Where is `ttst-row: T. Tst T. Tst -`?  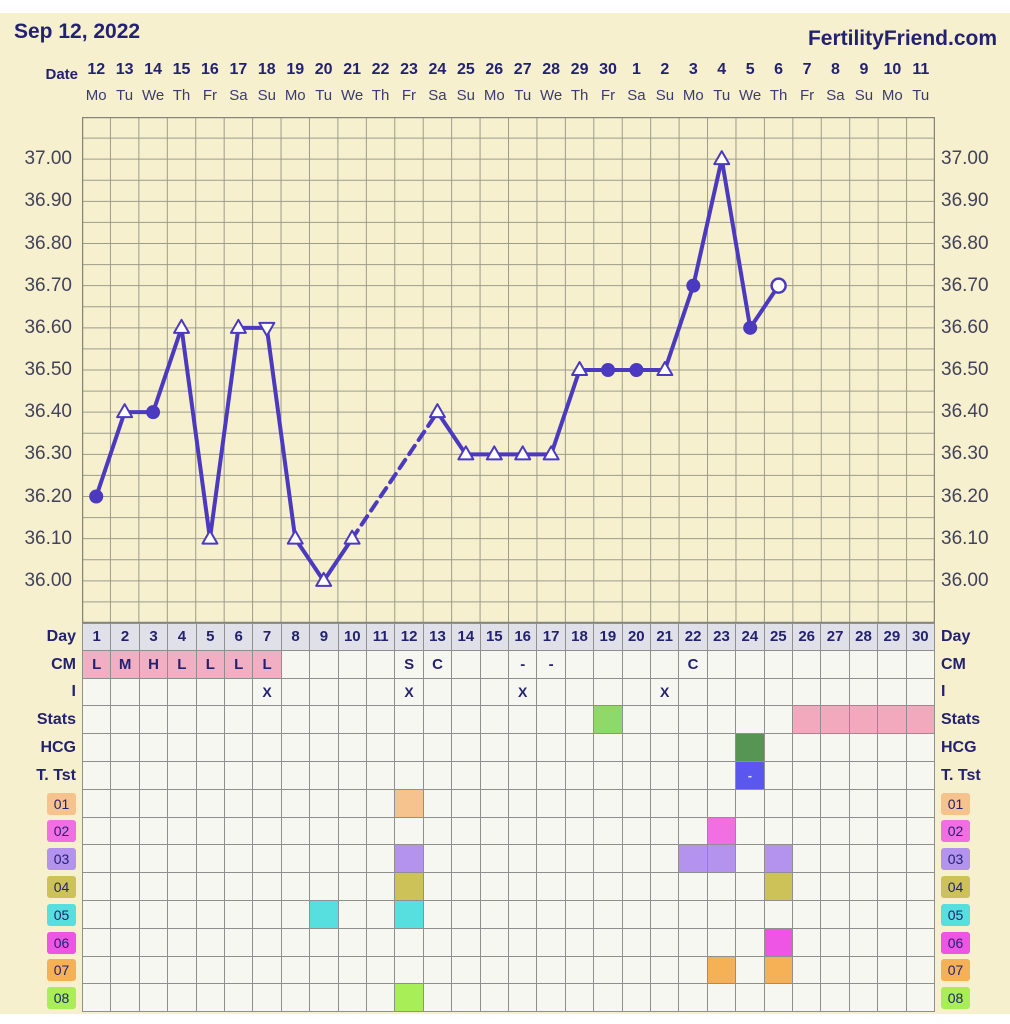 ttst-row: T. Tst T. Tst - is located at coordinates (505, 775).